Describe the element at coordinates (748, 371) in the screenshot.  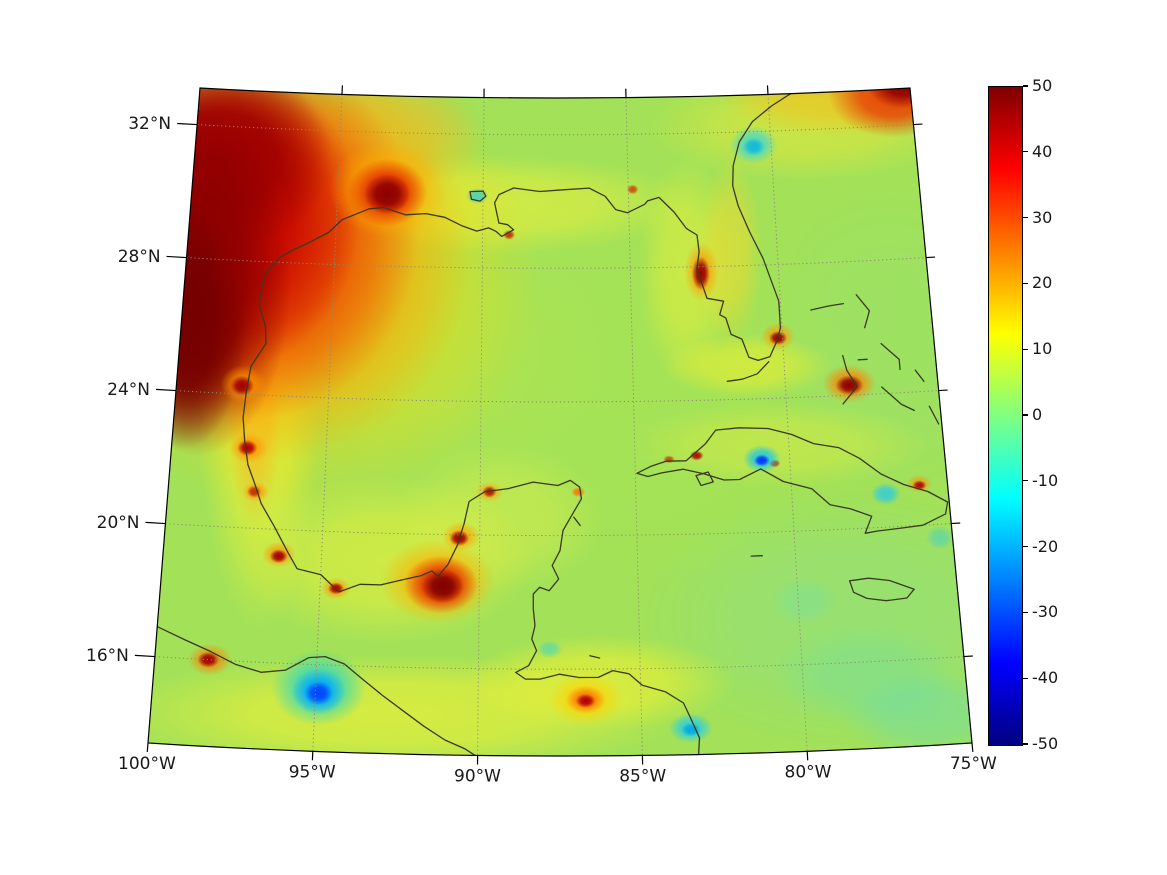
I see `coastline-florida_keys` at that location.